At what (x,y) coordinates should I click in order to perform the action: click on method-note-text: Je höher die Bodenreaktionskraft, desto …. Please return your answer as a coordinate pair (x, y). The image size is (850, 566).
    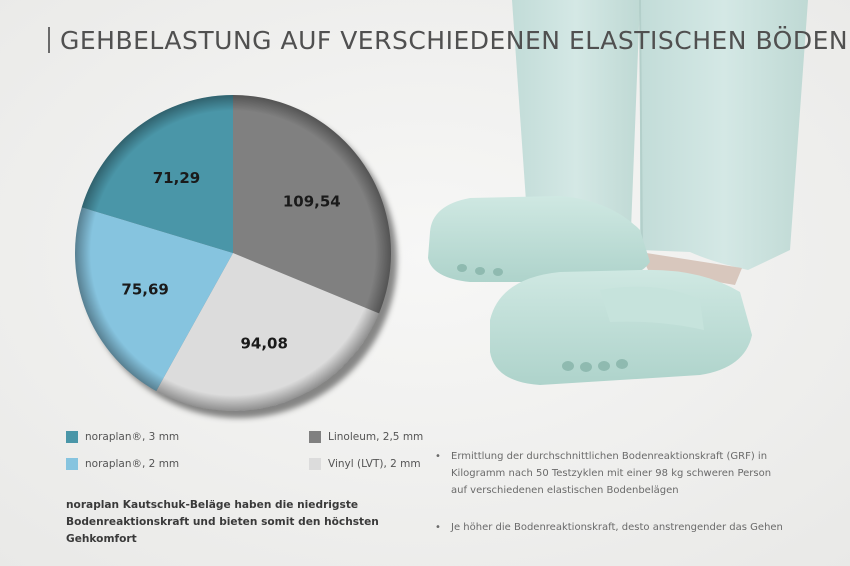
    Looking at the image, I should click on (617, 527).